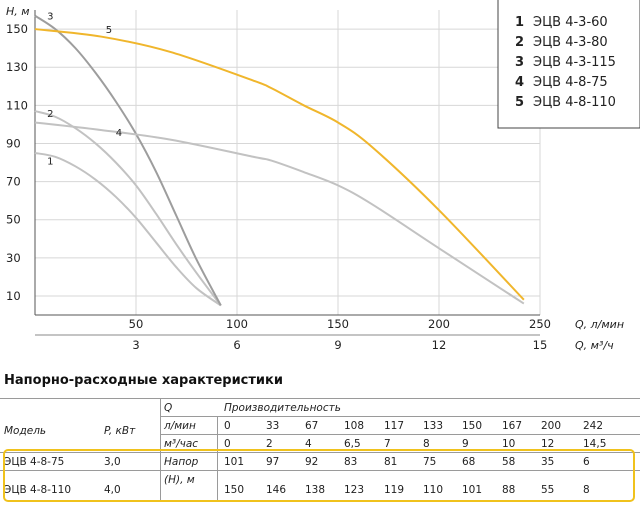 This screenshot has width=640, height=510. I want to click on row-model-2: ЭЦВ 4-8-110, so click(38, 490).